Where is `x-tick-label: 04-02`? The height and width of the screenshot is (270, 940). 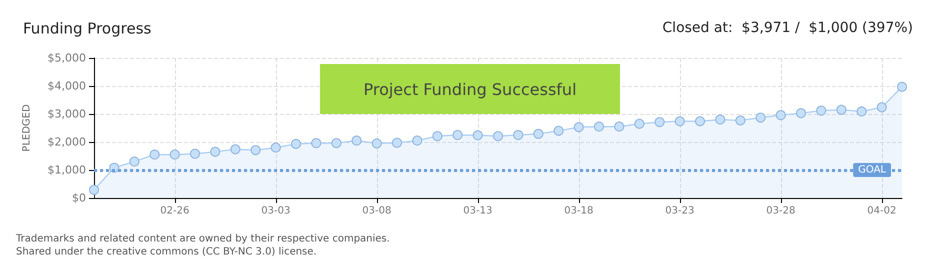 x-tick-label: 04-02 is located at coordinates (881, 211).